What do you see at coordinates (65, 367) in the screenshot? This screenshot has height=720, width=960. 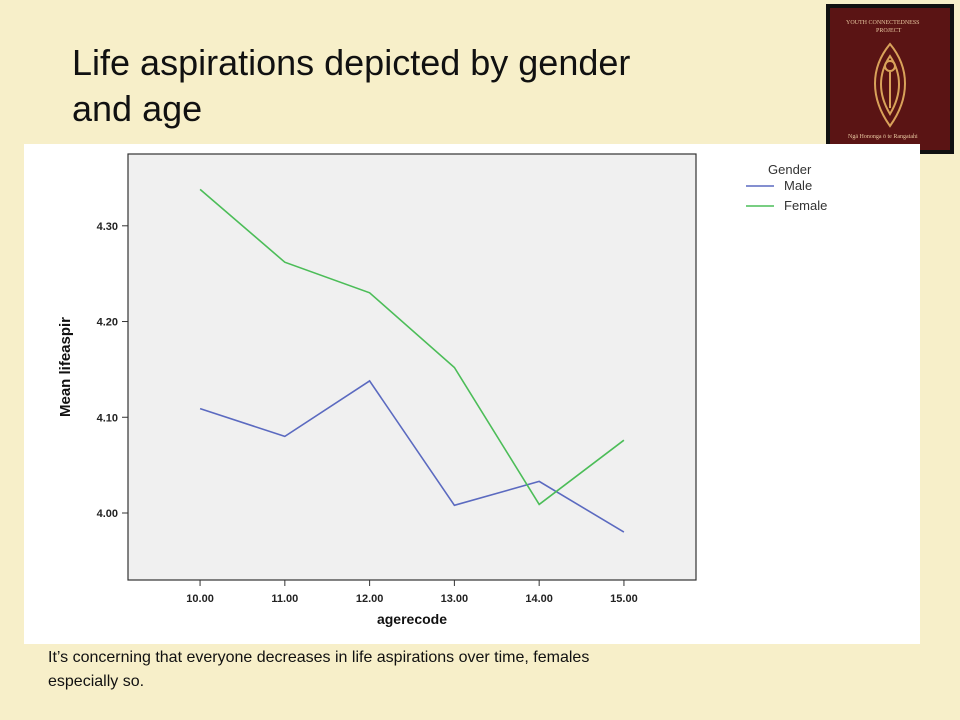 I see `y-axis-label: Mean lifeaspir` at bounding box center [65, 367].